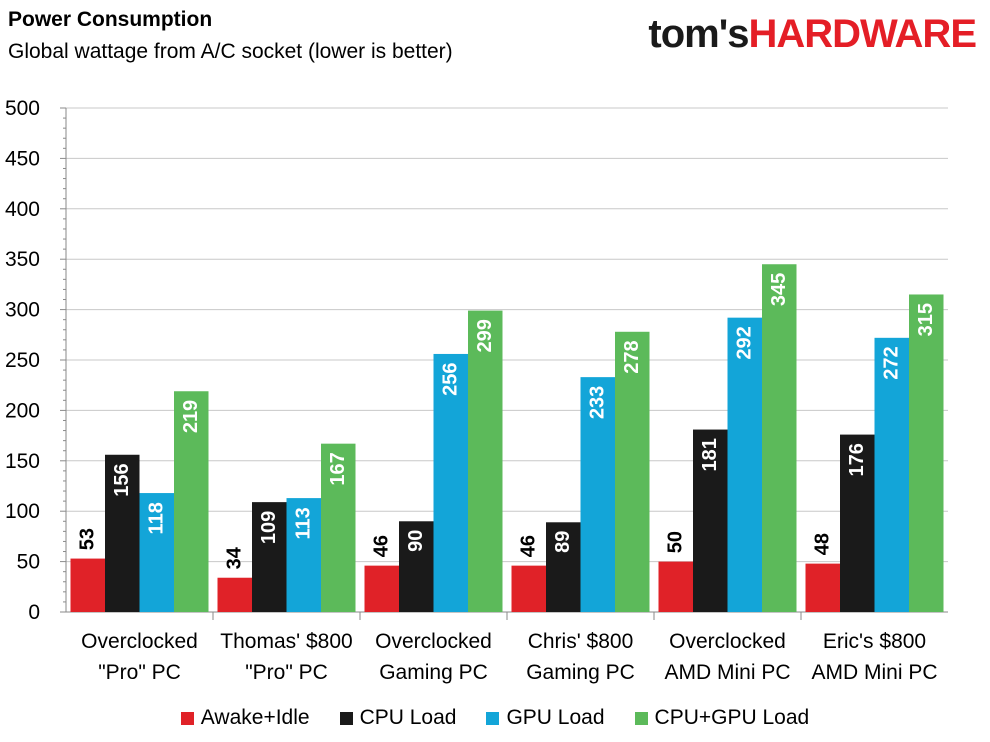  I want to click on legend-label: GPU Load, so click(555, 717).